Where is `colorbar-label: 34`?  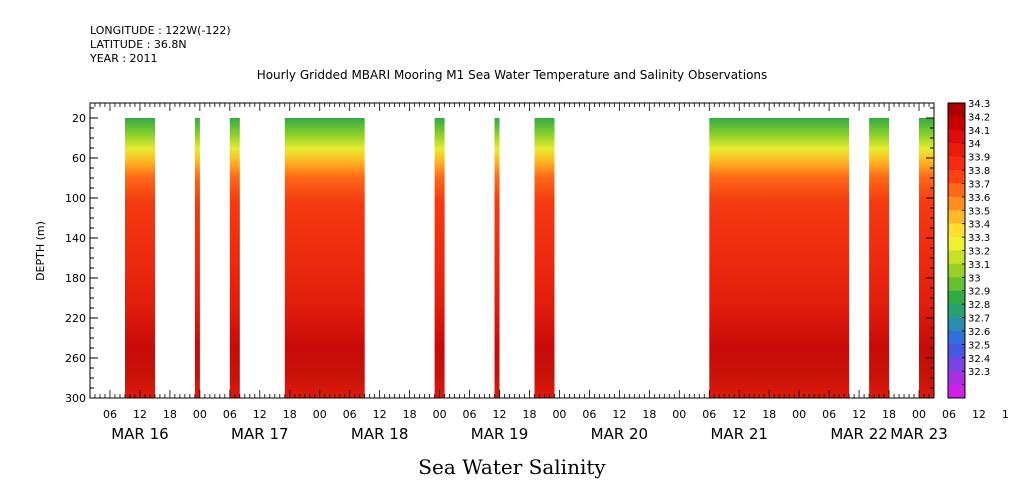 colorbar-label: 34 is located at coordinates (974, 144).